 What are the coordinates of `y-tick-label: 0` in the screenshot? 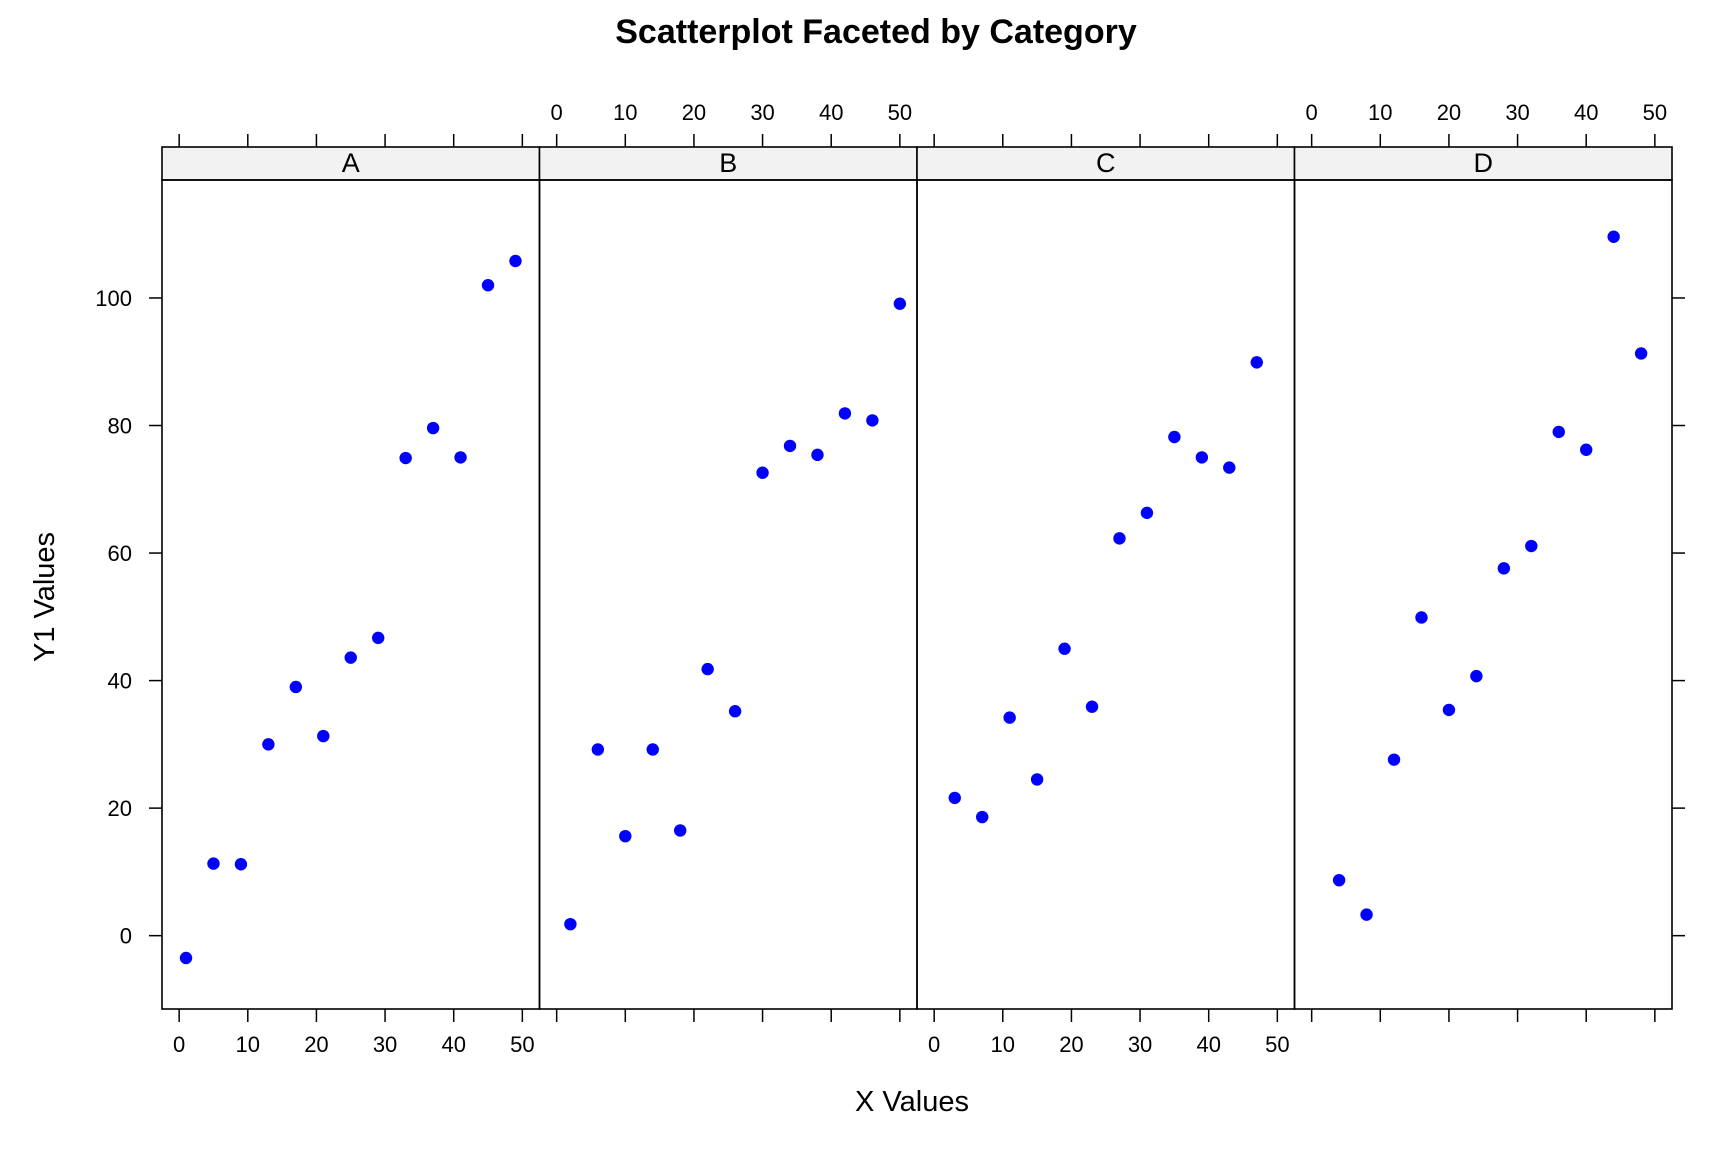 It's located at (126, 936).